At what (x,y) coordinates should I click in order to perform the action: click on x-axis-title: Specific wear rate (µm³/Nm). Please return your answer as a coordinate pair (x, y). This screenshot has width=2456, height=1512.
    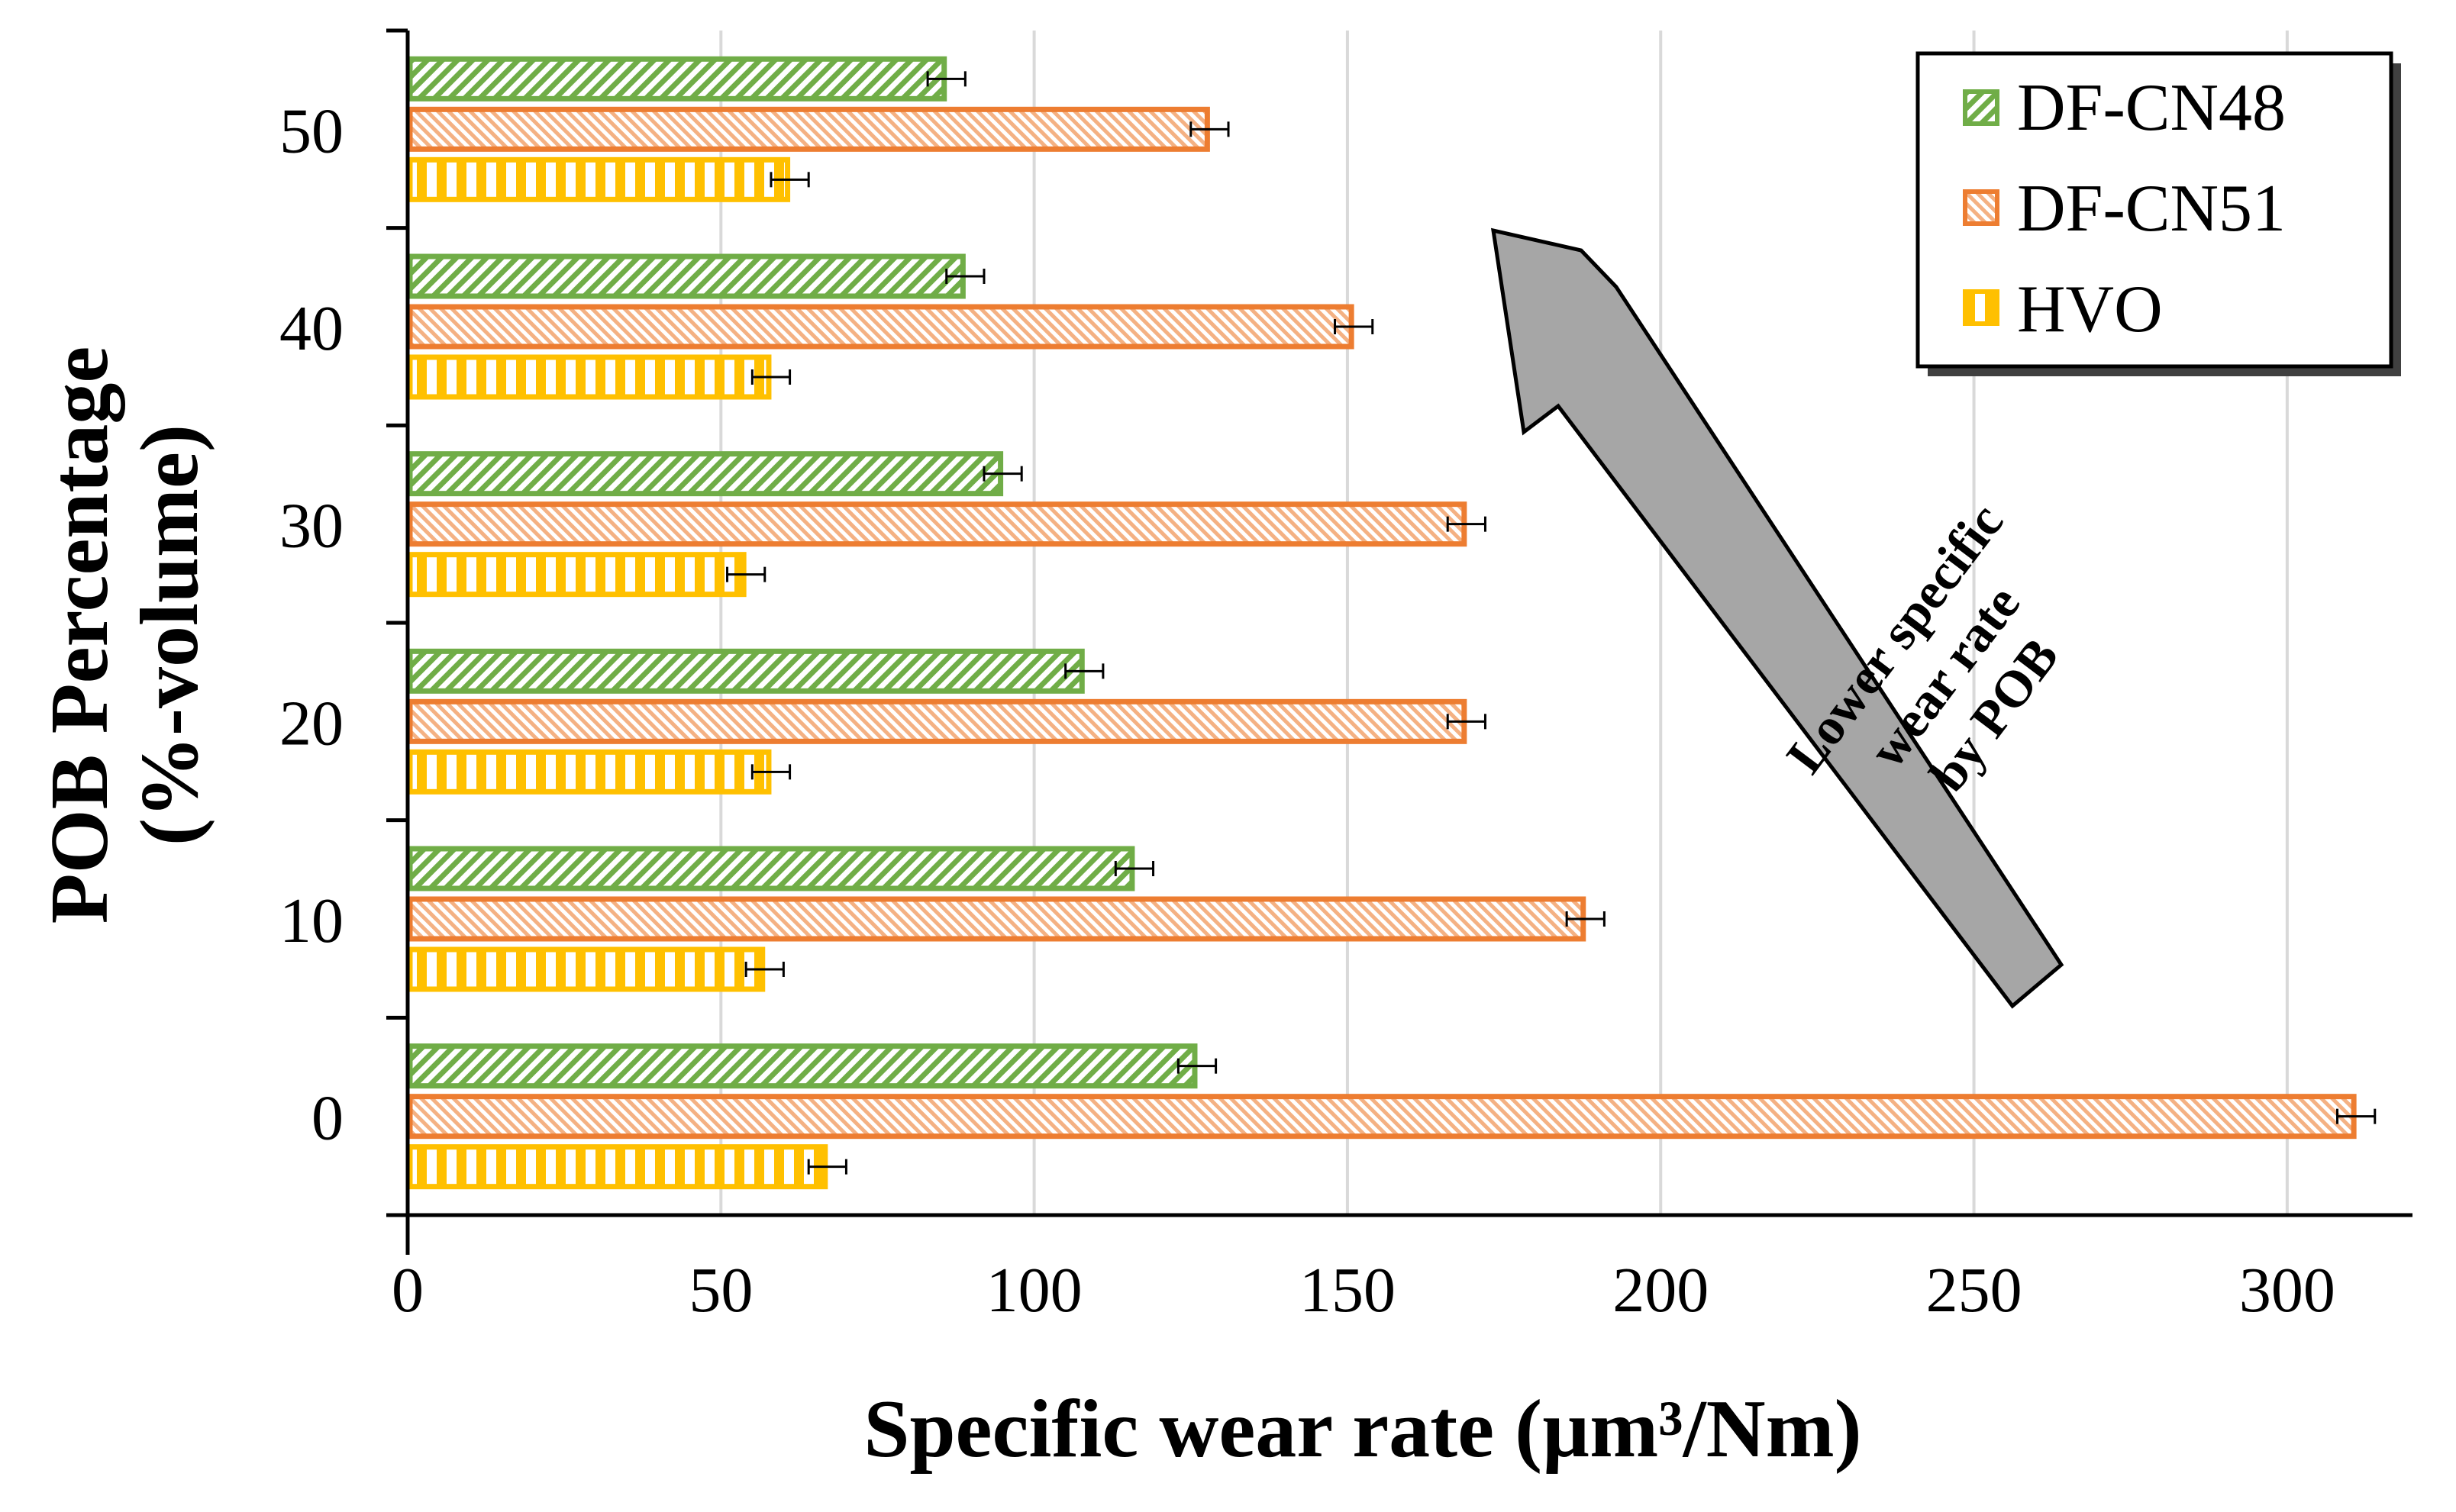
    Looking at the image, I should click on (1362, 1429).